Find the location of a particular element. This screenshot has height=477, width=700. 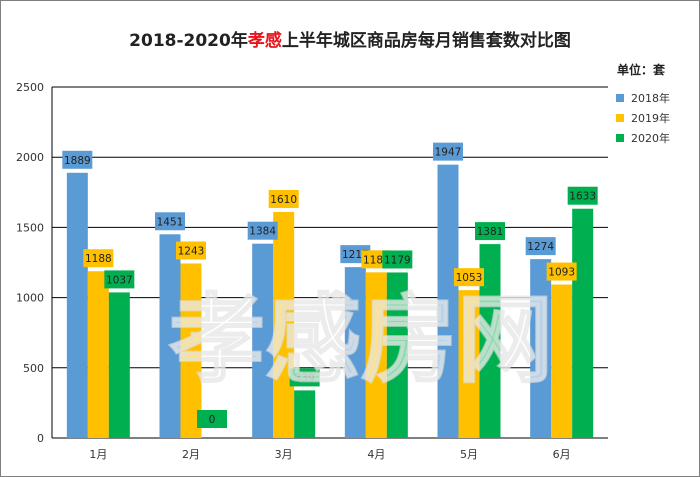

data-label: 1384 is located at coordinates (262, 232).